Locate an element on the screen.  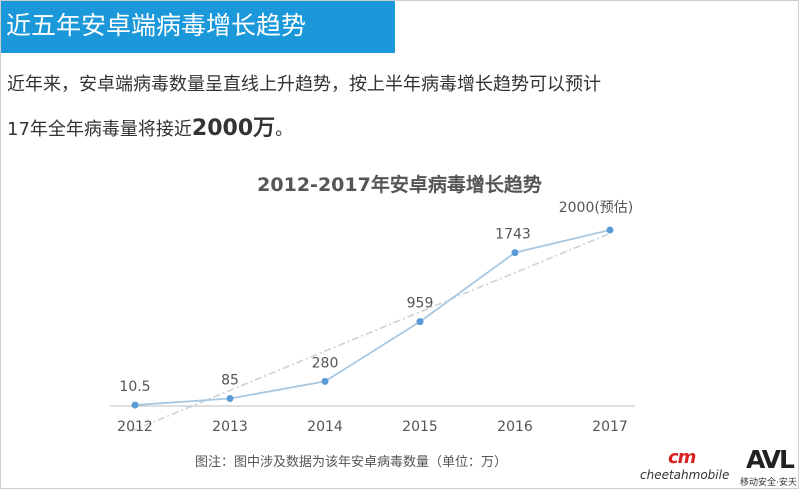
data-label: 85 is located at coordinates (230, 381).